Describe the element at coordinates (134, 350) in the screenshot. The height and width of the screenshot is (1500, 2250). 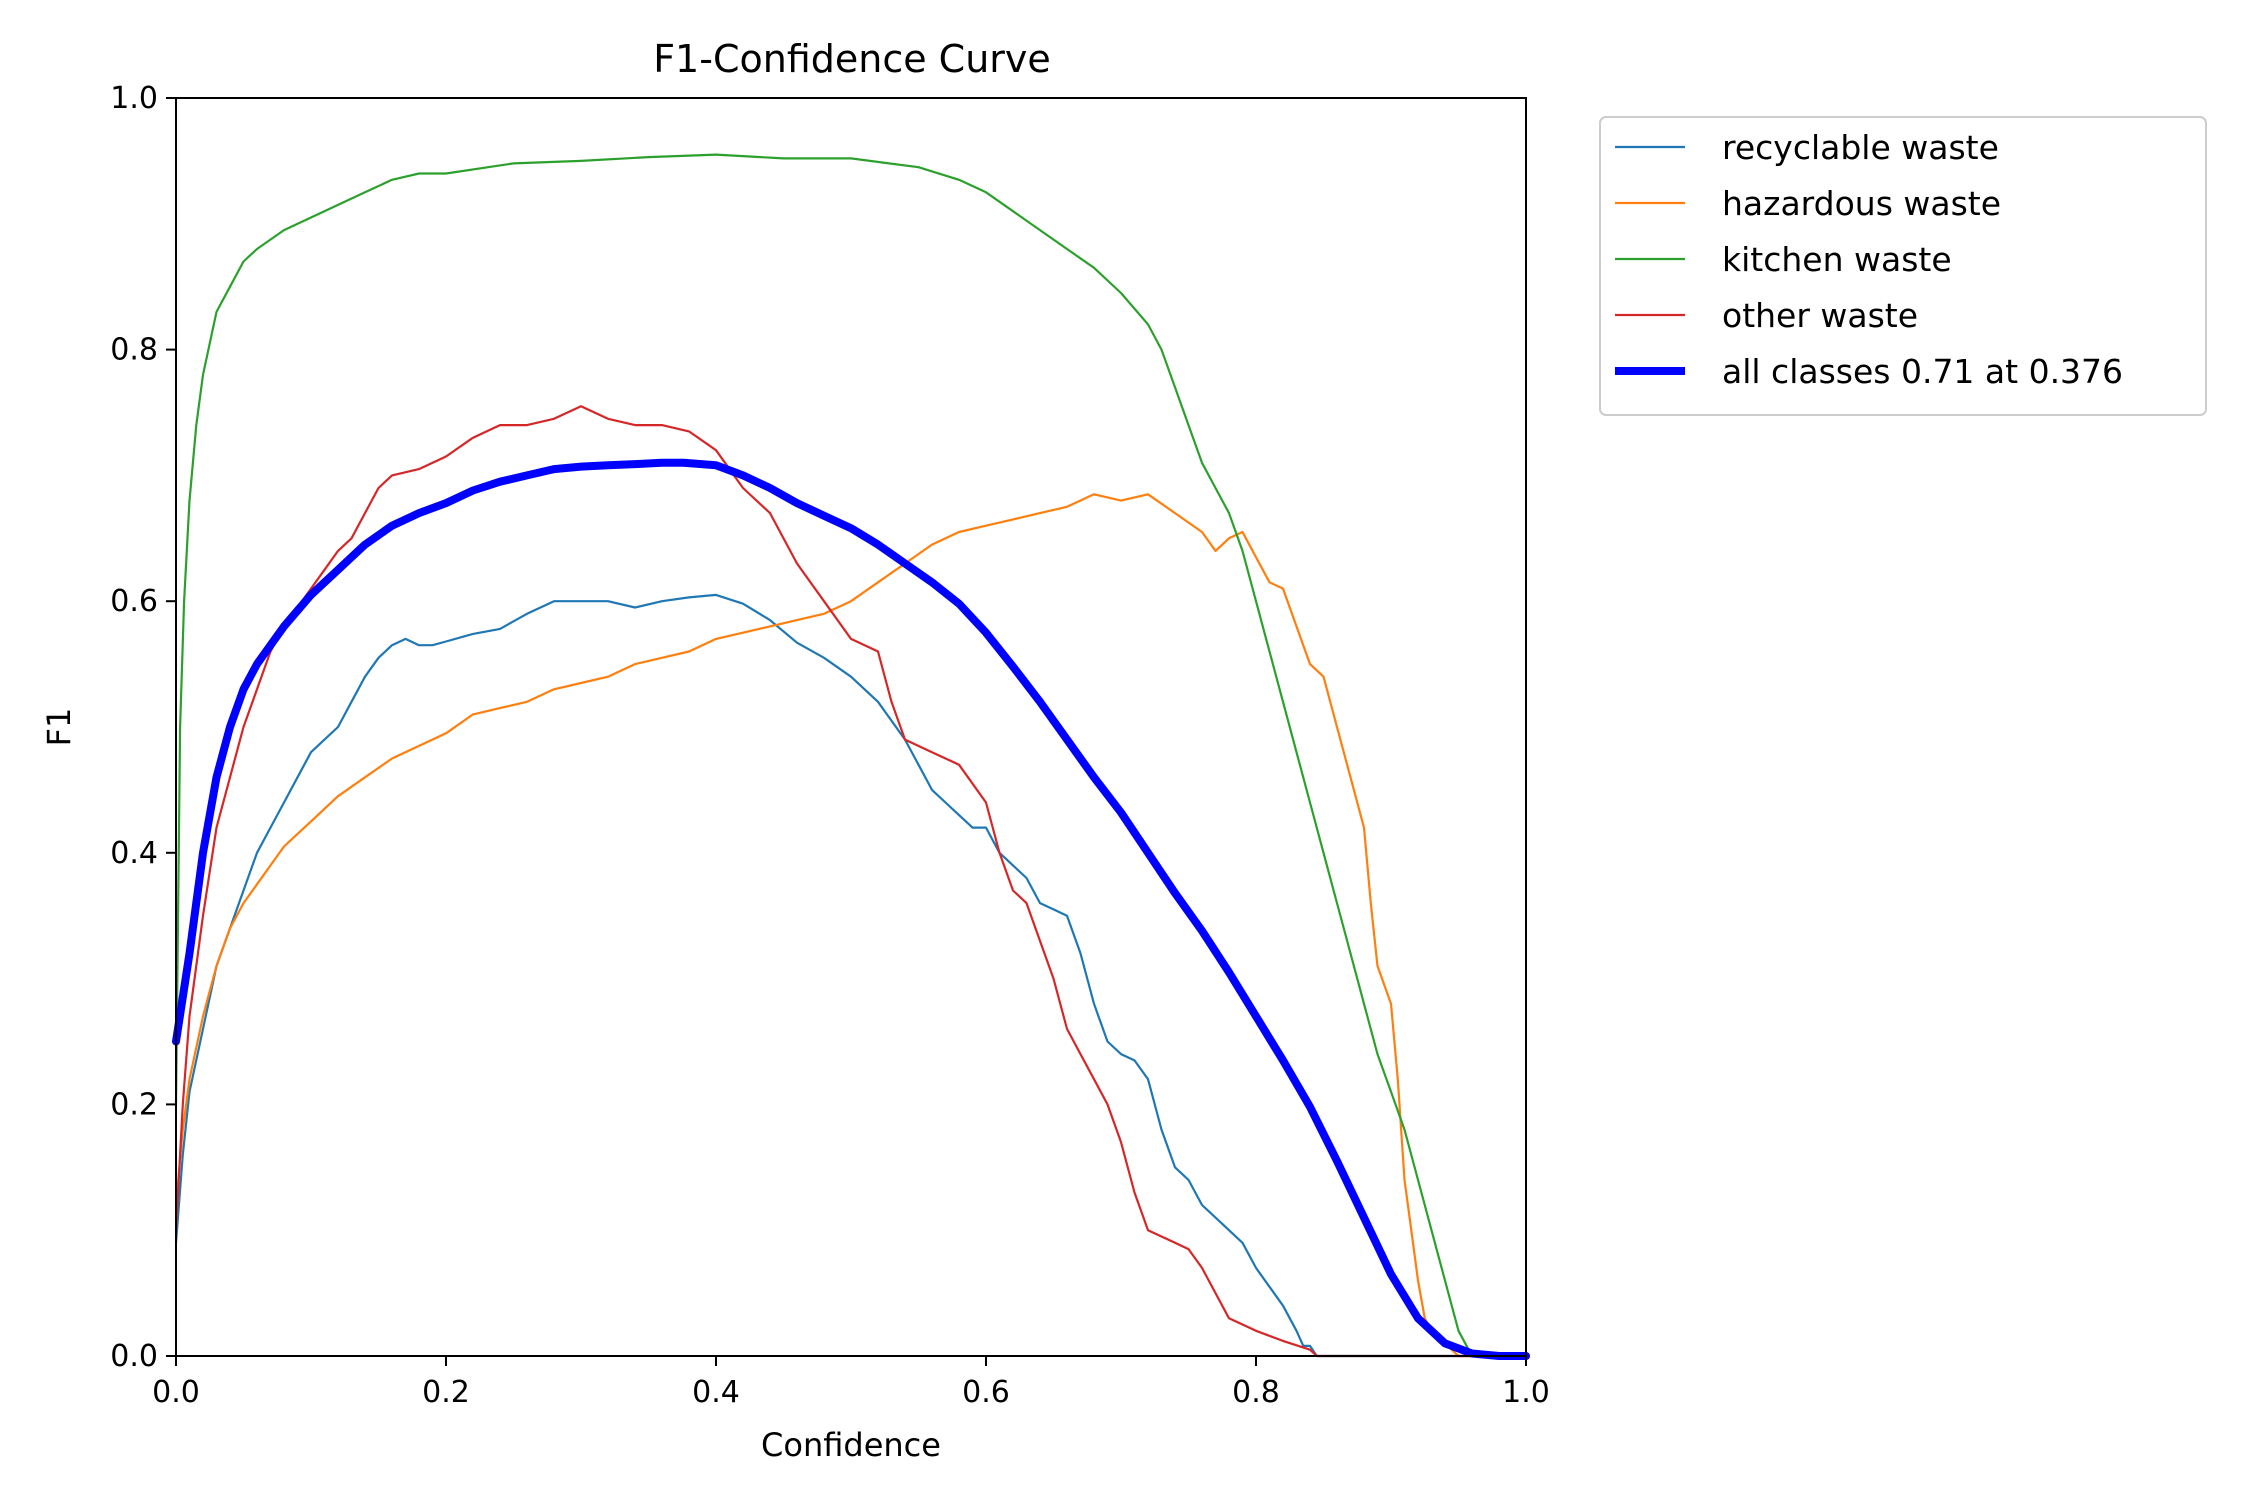
I see `y-tick-label-4: 0.8` at that location.